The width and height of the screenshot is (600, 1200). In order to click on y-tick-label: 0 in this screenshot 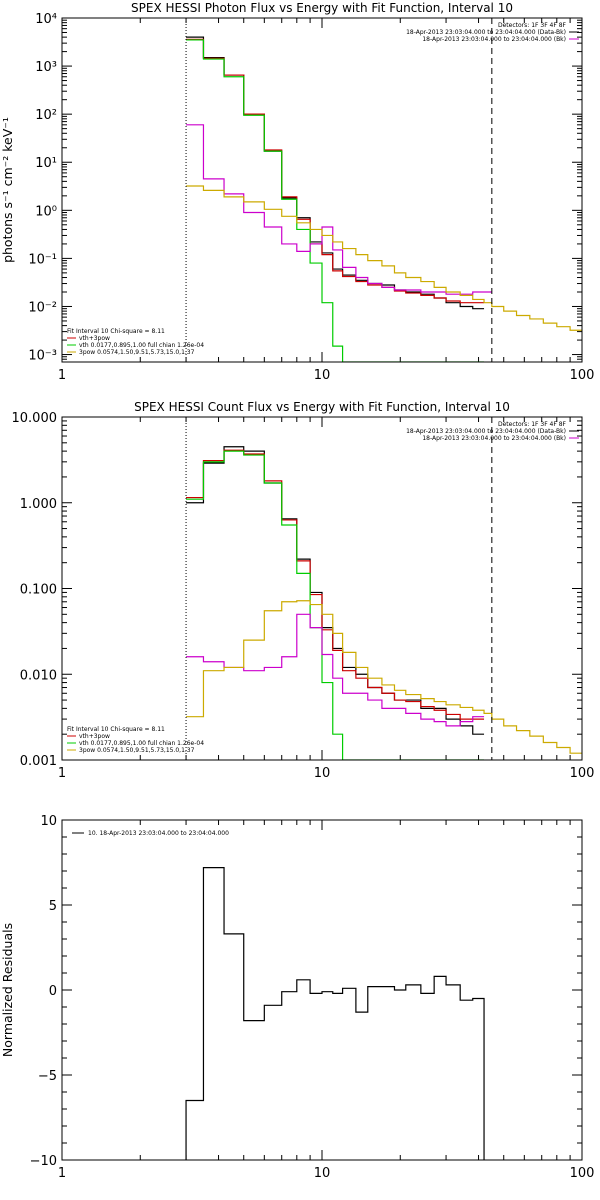, I will do `click(53, 991)`.